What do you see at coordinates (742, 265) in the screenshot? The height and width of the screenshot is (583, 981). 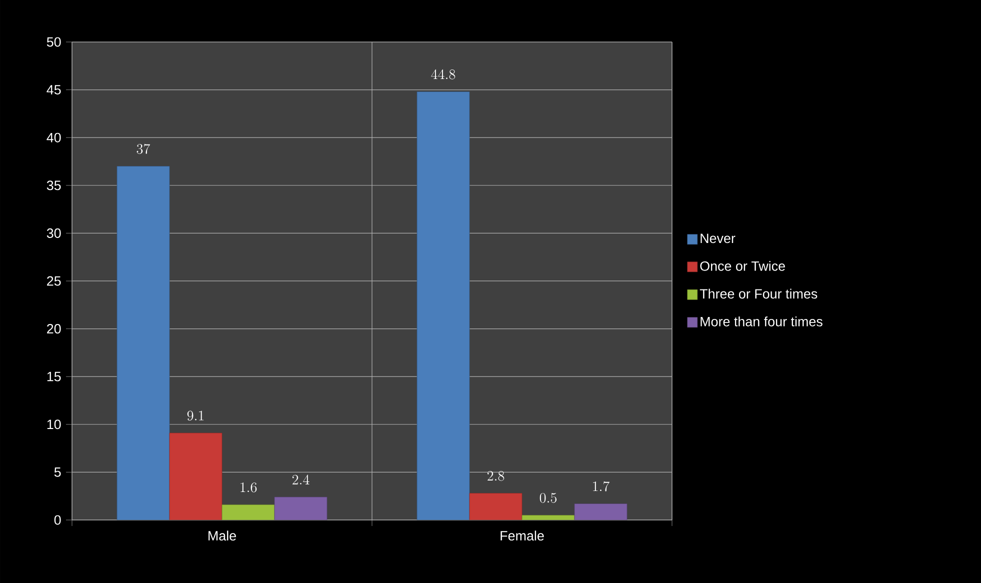 I see `legend-label: Once or Twice` at bounding box center [742, 265].